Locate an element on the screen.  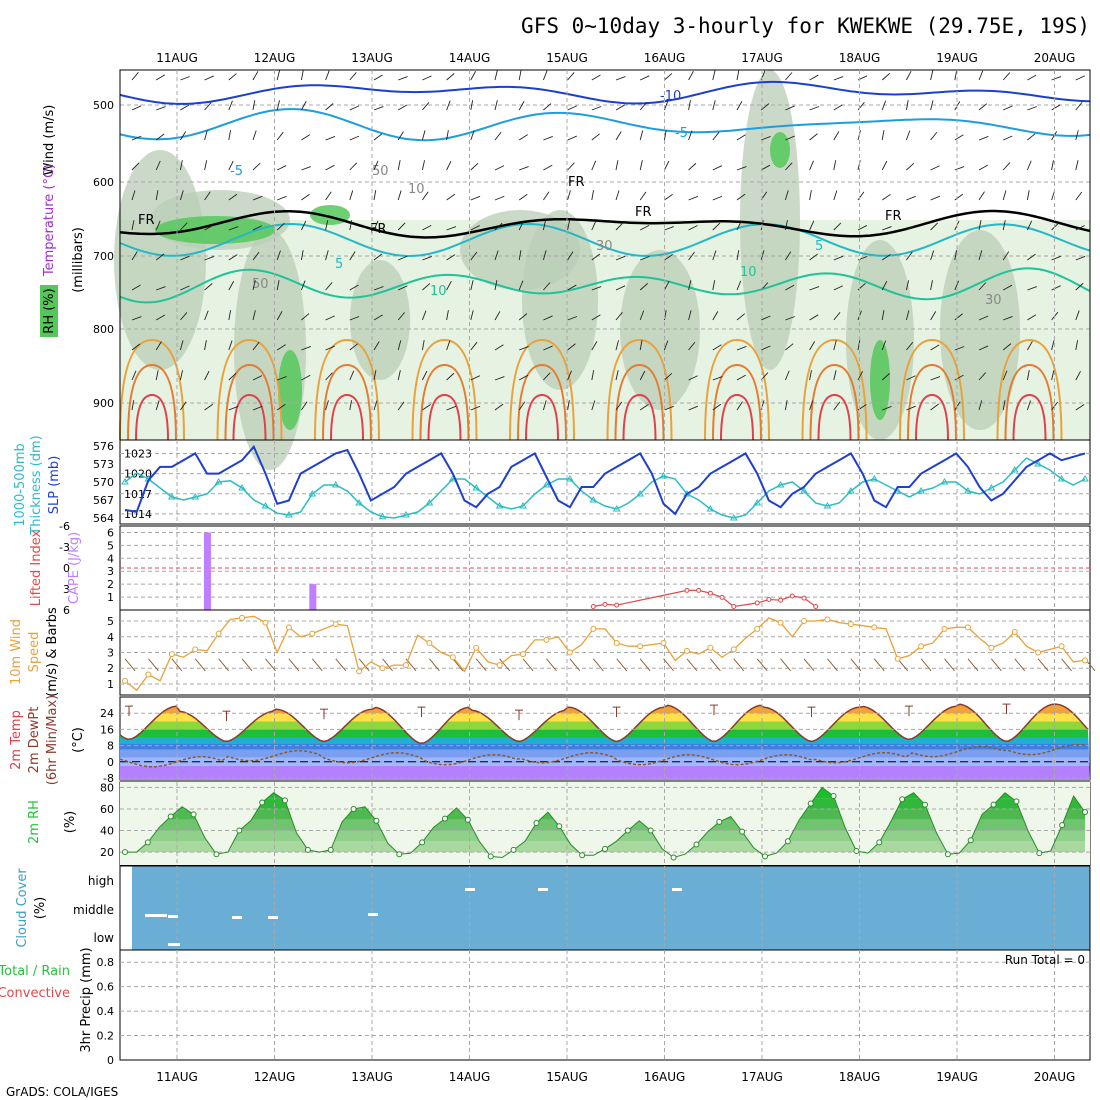
cape-bar is located at coordinates (207, 571).